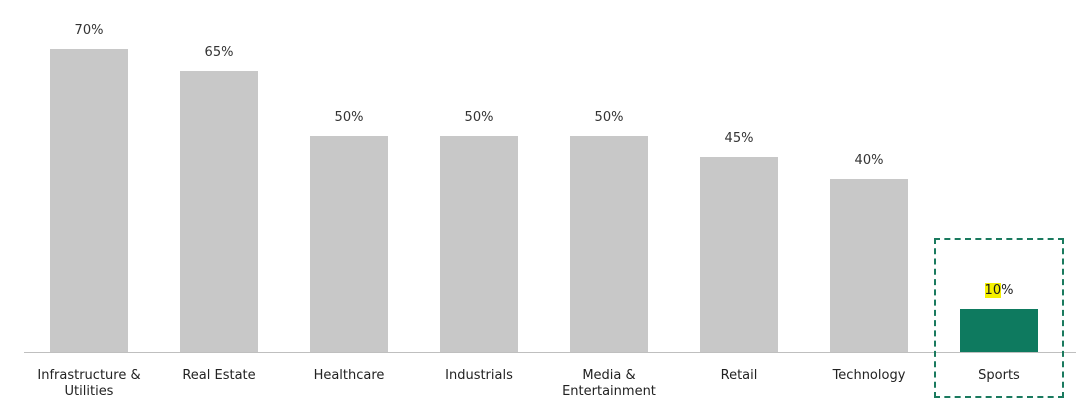 The height and width of the screenshot is (414, 1080). Describe the element at coordinates (869, 160) in the screenshot. I see `value-label: 40%` at that location.